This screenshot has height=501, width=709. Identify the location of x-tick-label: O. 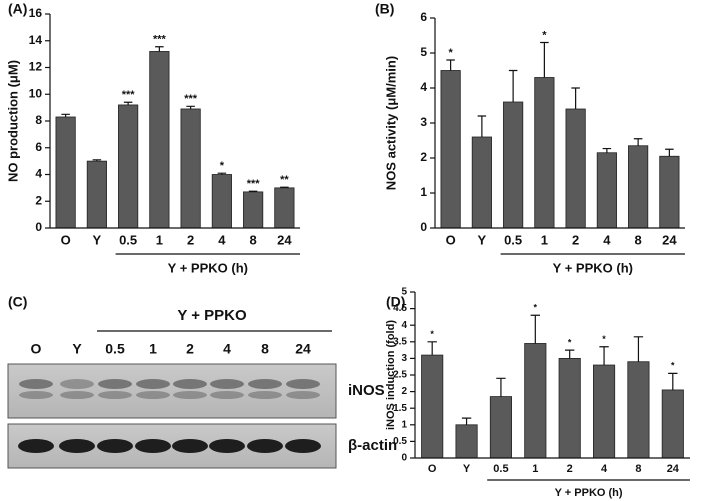
(66, 239).